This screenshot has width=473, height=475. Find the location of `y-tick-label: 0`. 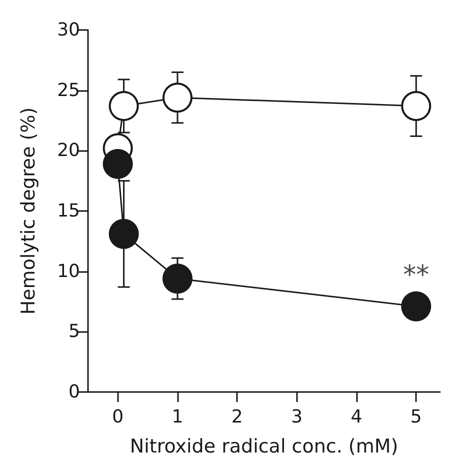

y-tick-label: 0 is located at coordinates (74, 392).